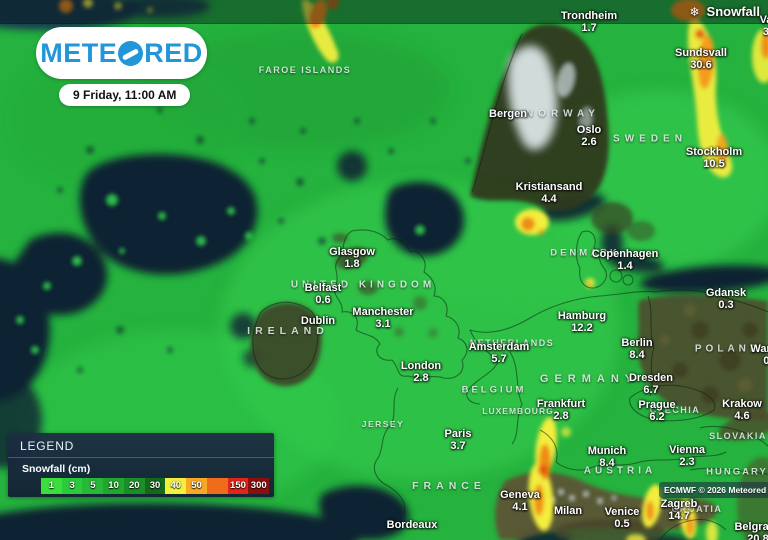 The image size is (768, 540). I want to click on city-label: Warsaw0.6, so click(759, 355).